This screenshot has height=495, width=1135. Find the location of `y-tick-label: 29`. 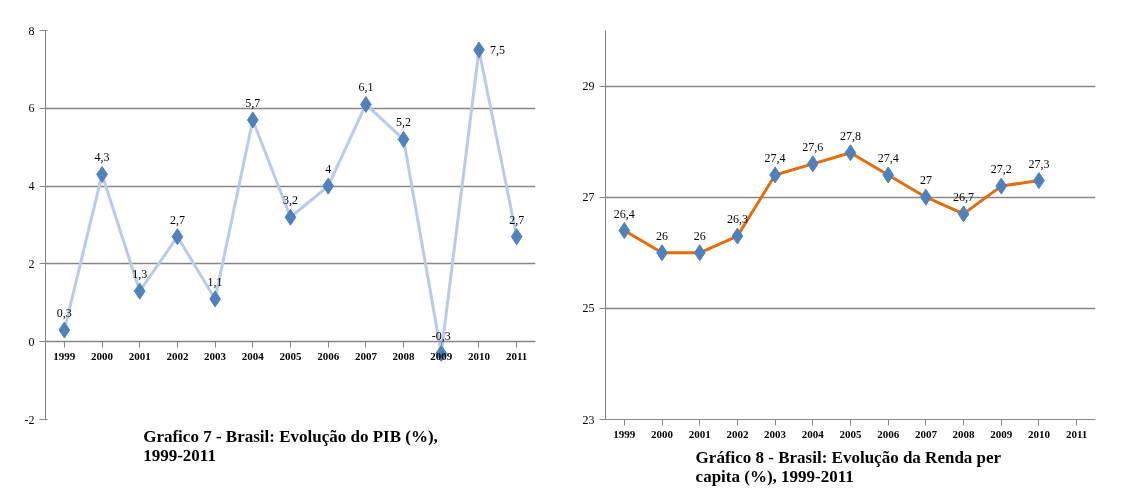

y-tick-label: 29 is located at coordinates (588, 86).